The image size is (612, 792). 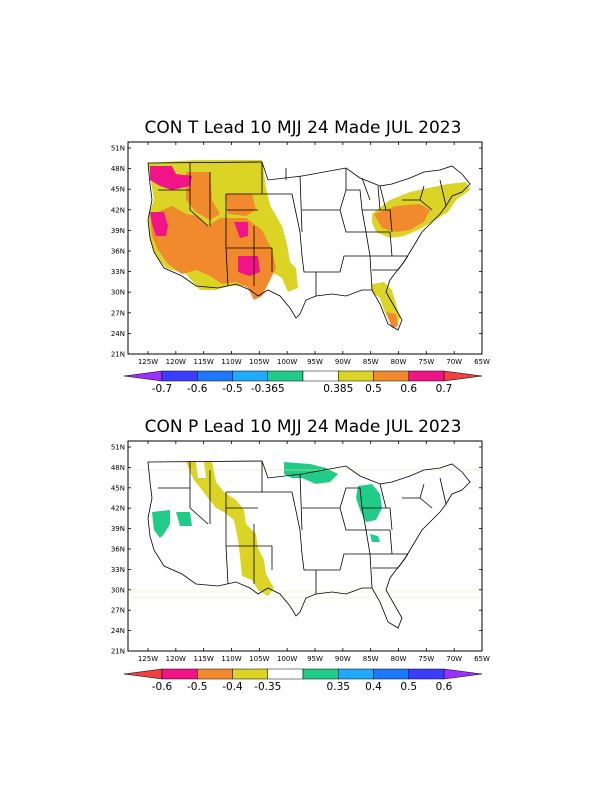 What do you see at coordinates (444, 389) in the screenshot?
I see `colorbar-label: 0.7` at bounding box center [444, 389].